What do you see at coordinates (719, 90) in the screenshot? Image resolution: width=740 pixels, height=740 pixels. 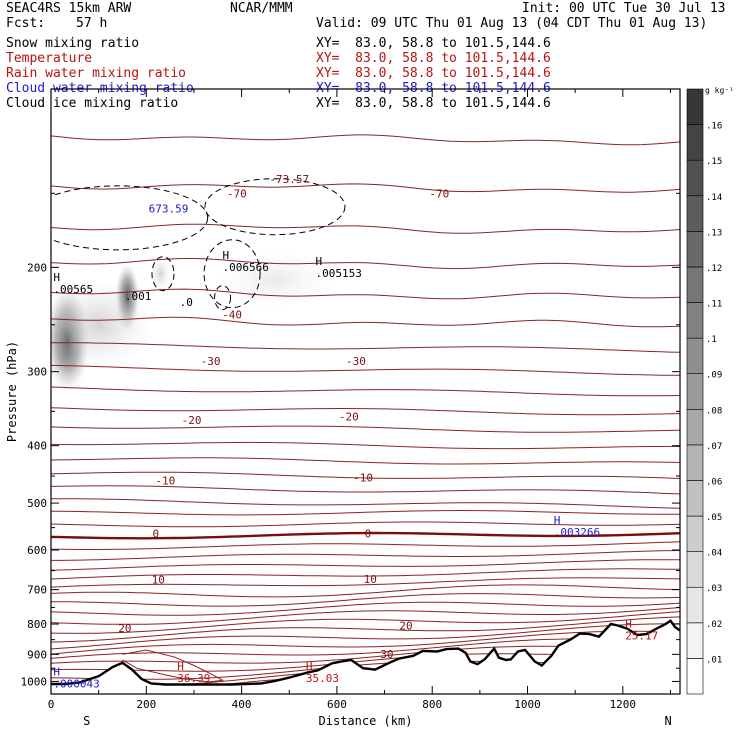 I see `colorbar-unit: g kg⁻¹` at bounding box center [719, 90].